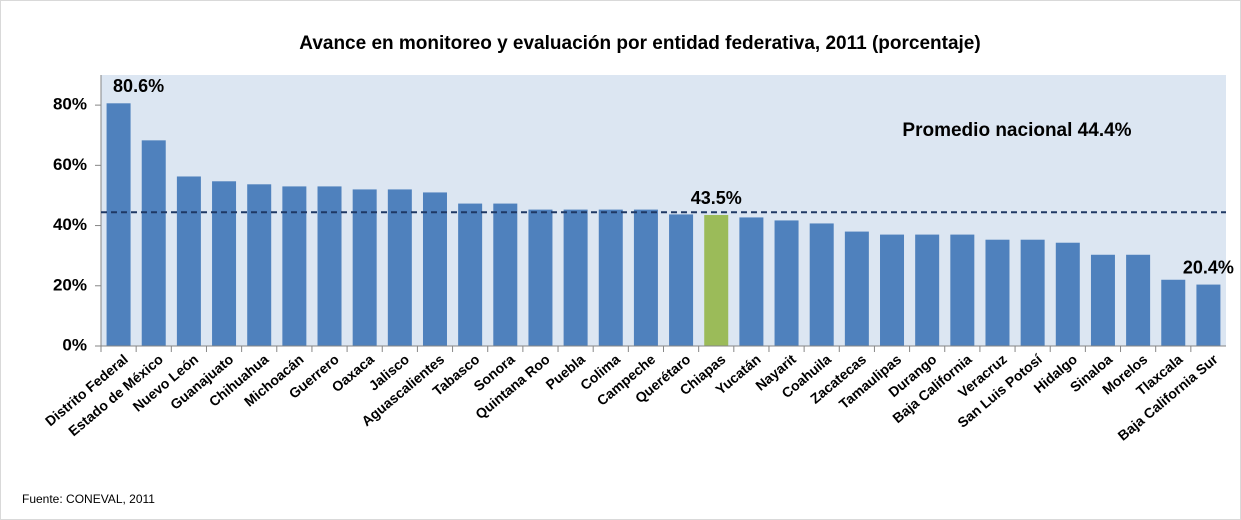 Image resolution: width=1241 pixels, height=520 pixels. I want to click on value-label: 20.4%, so click(1208, 267).